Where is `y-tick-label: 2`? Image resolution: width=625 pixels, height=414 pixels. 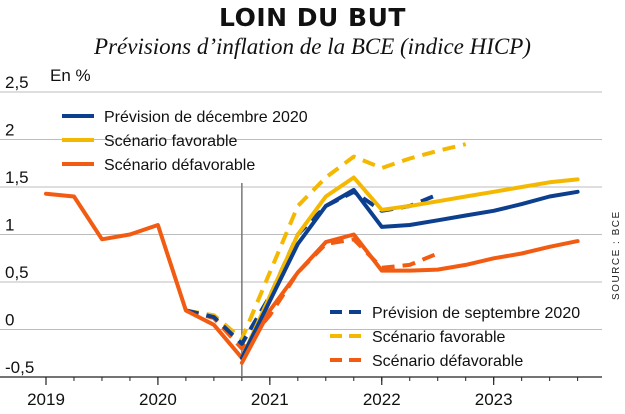
y-tick-label: 2 is located at coordinates (9, 130).